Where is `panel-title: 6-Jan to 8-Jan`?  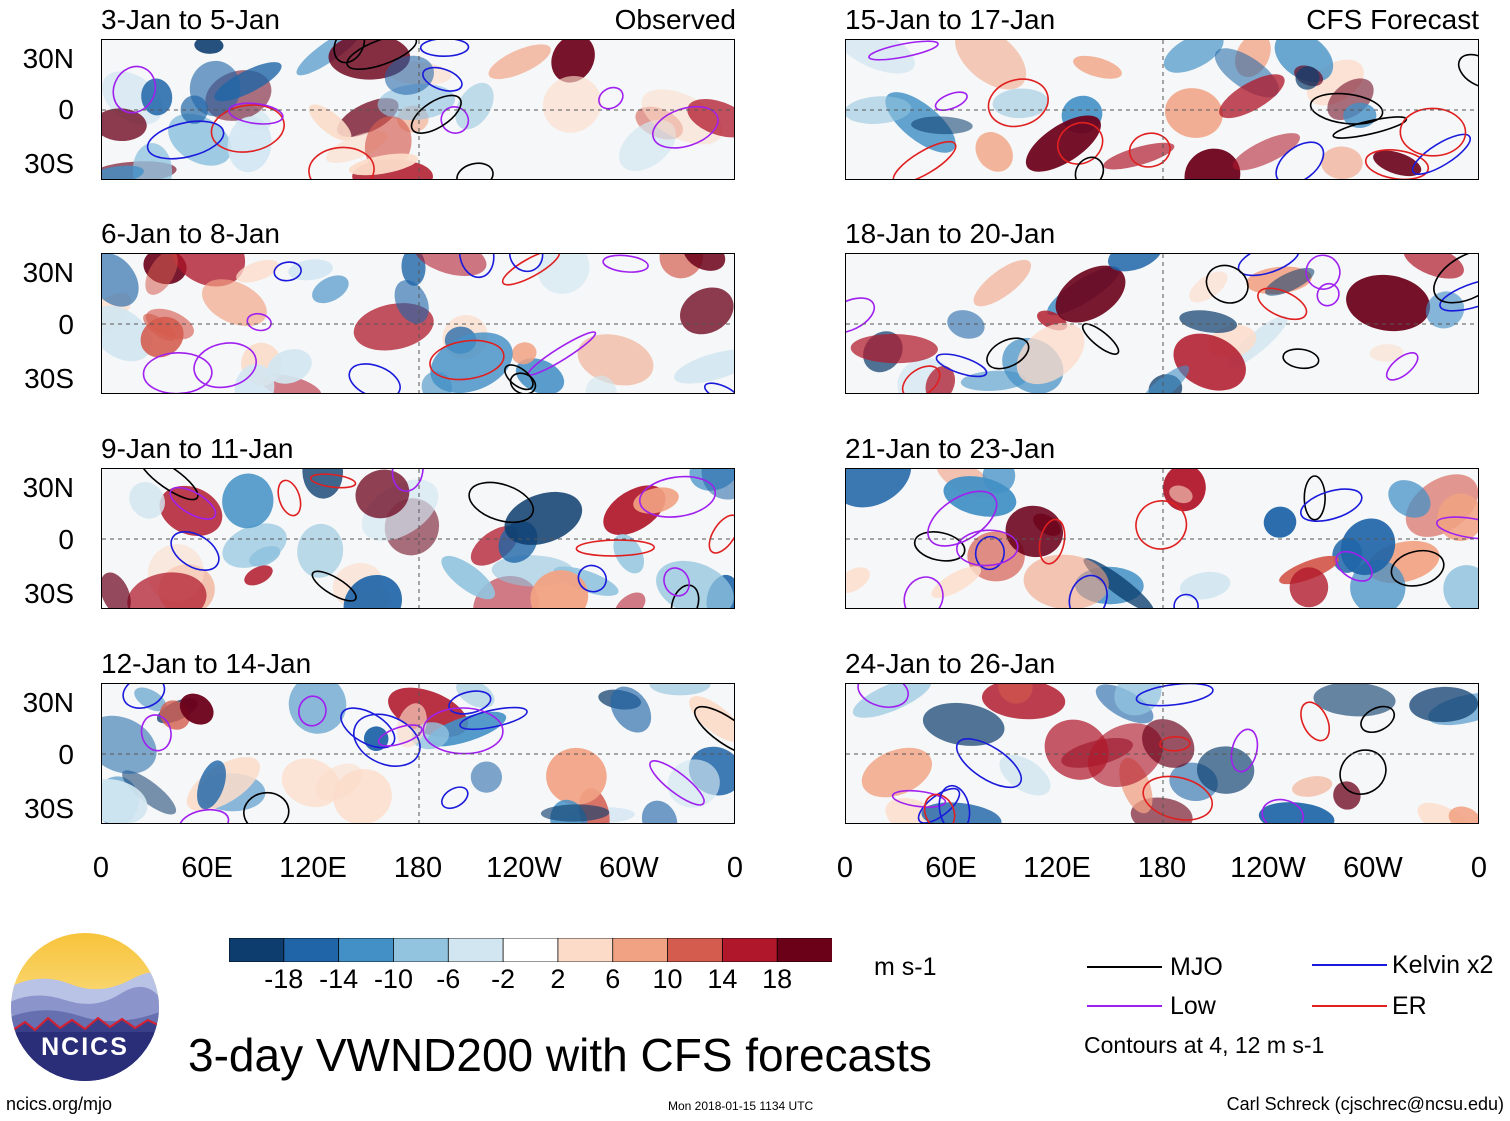 panel-title: 6-Jan to 8-Jan is located at coordinates (190, 233).